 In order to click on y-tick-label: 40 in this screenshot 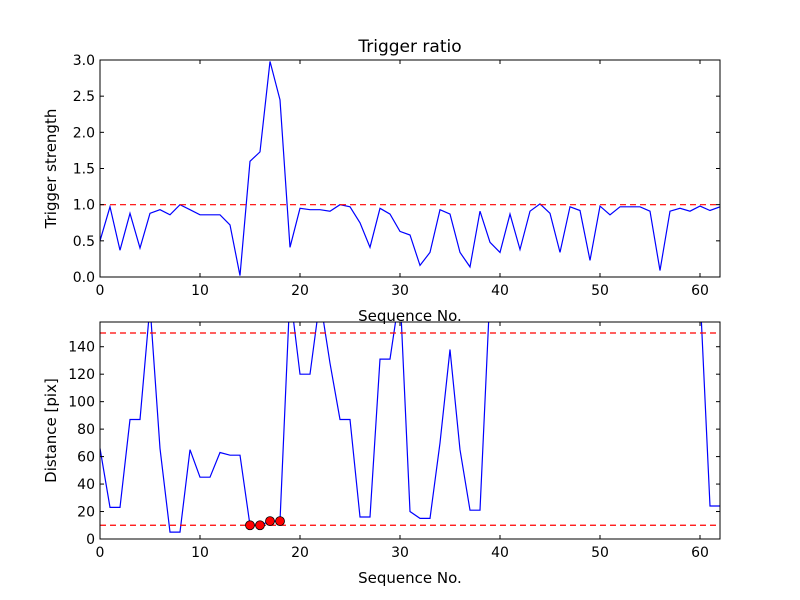, I will do `click(86, 485)`.